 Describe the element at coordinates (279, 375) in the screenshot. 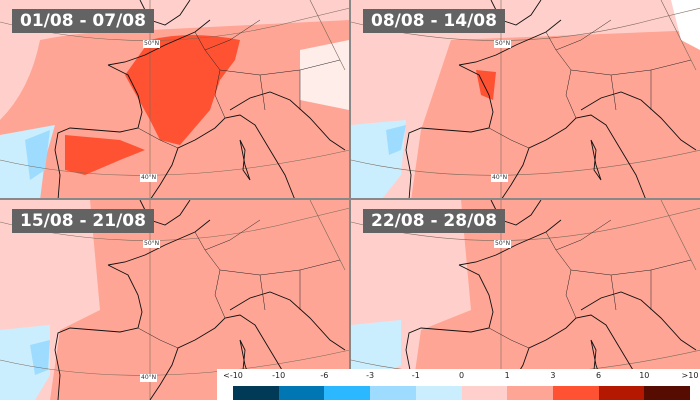

I see `legend-tick: -10` at that location.